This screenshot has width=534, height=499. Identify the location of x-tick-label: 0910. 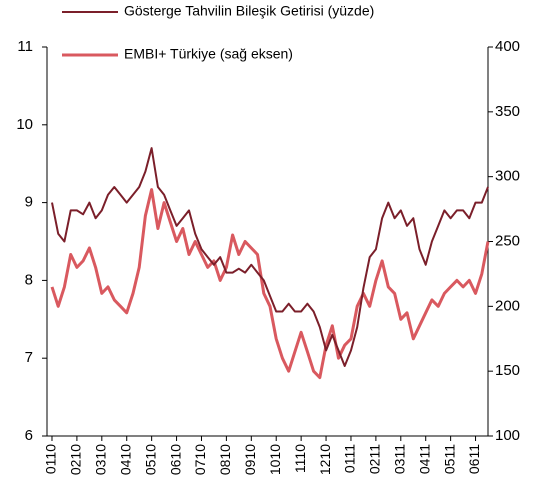
(250, 459).